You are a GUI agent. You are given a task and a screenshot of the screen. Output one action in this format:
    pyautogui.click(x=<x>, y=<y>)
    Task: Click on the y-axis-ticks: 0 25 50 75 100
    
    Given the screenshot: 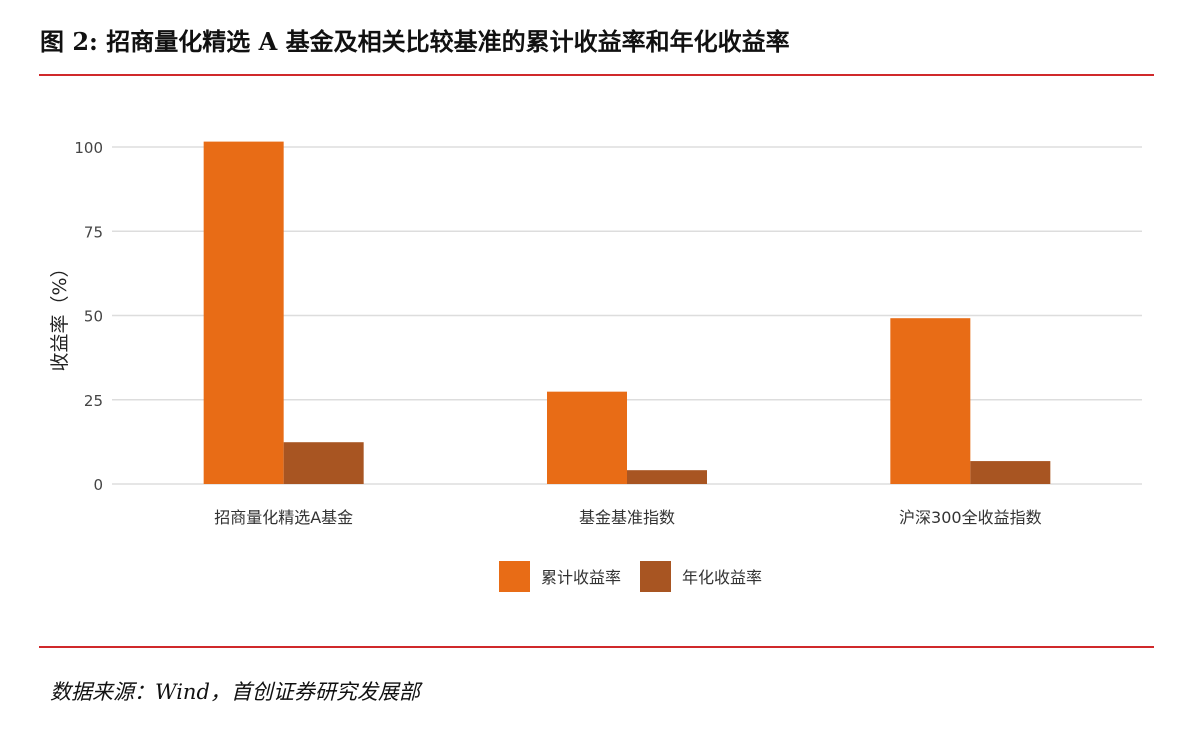 What is the action you would take?
    pyautogui.click(x=88, y=316)
    